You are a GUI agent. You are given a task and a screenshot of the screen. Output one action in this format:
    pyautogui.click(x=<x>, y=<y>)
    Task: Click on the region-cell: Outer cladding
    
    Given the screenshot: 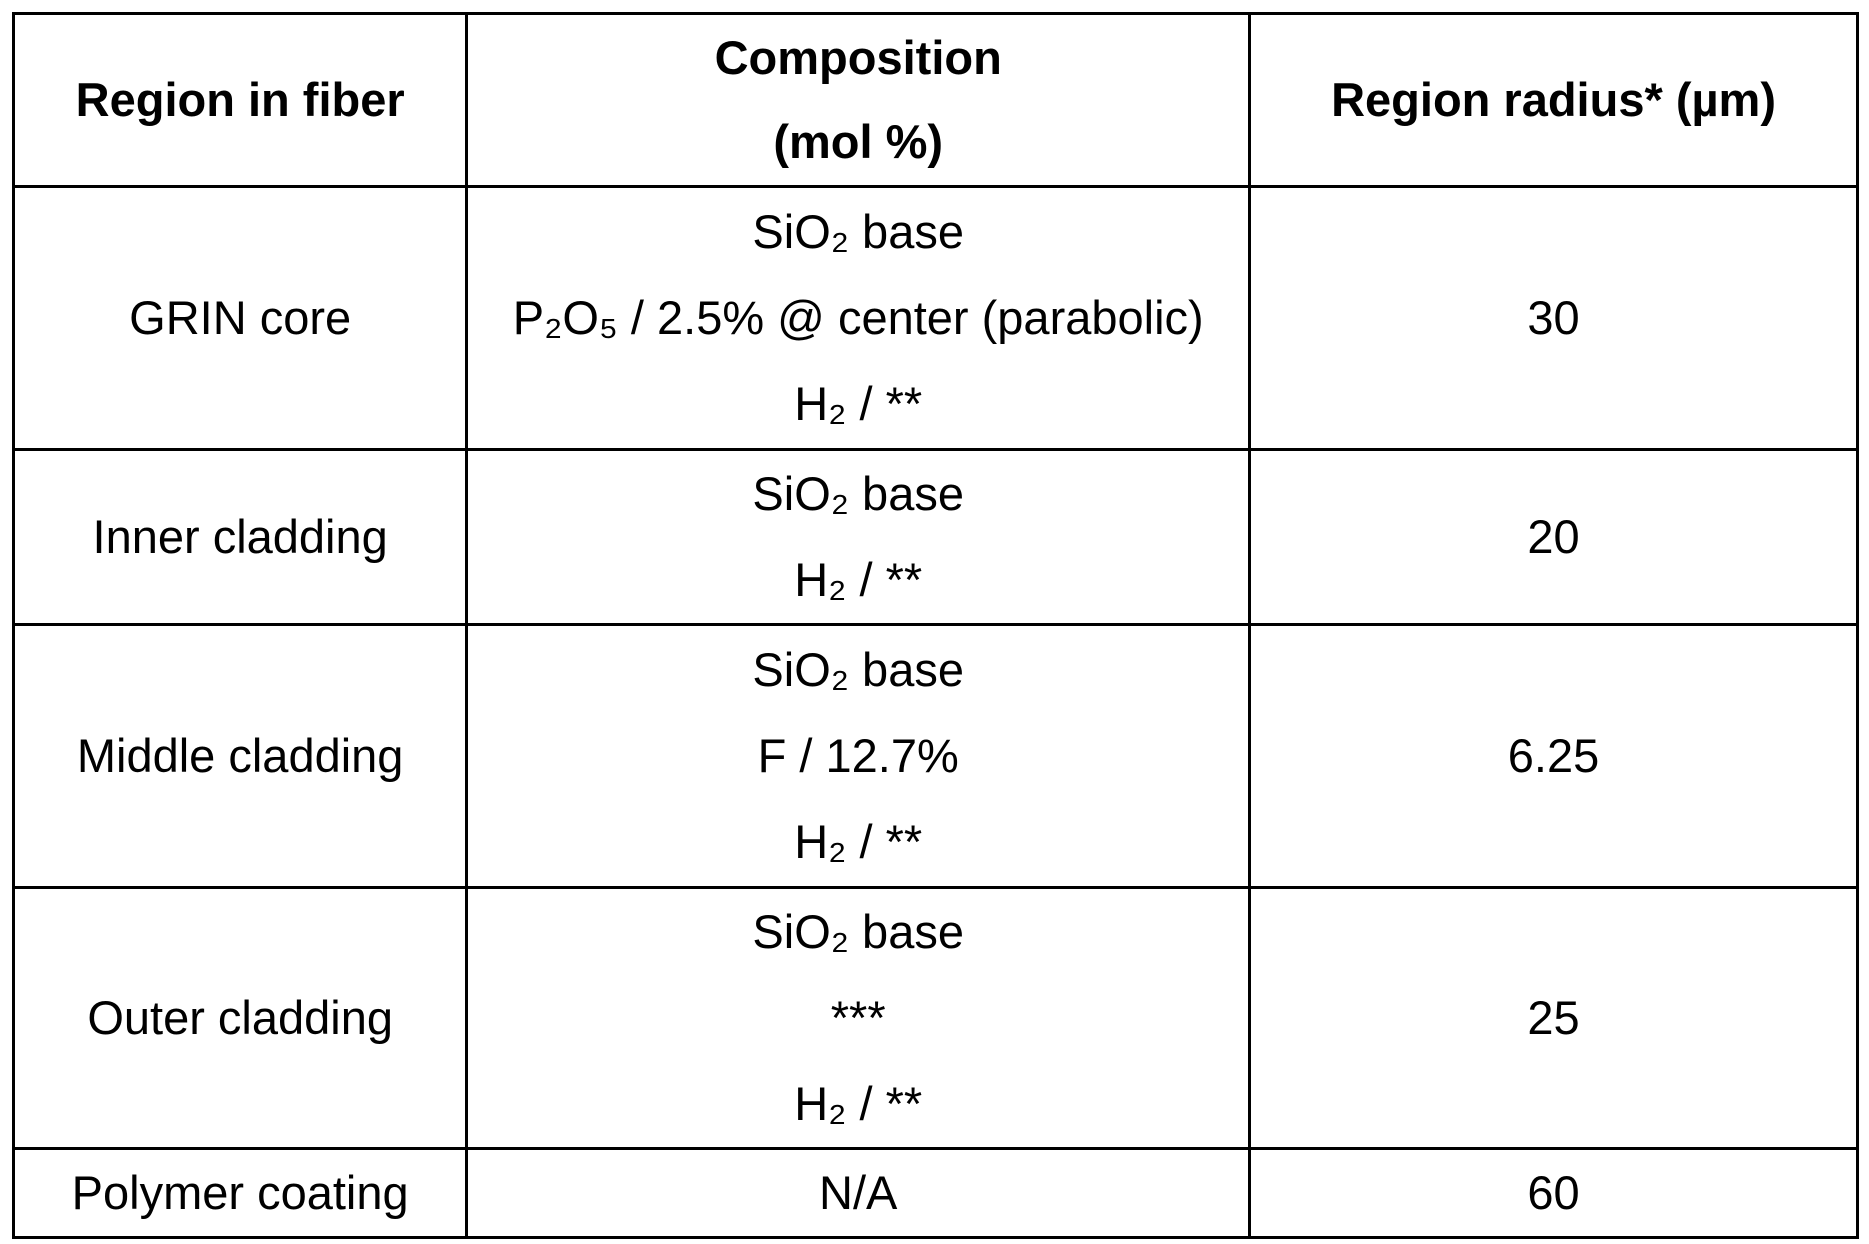 What is the action you would take?
    pyautogui.click(x=240, y=1018)
    